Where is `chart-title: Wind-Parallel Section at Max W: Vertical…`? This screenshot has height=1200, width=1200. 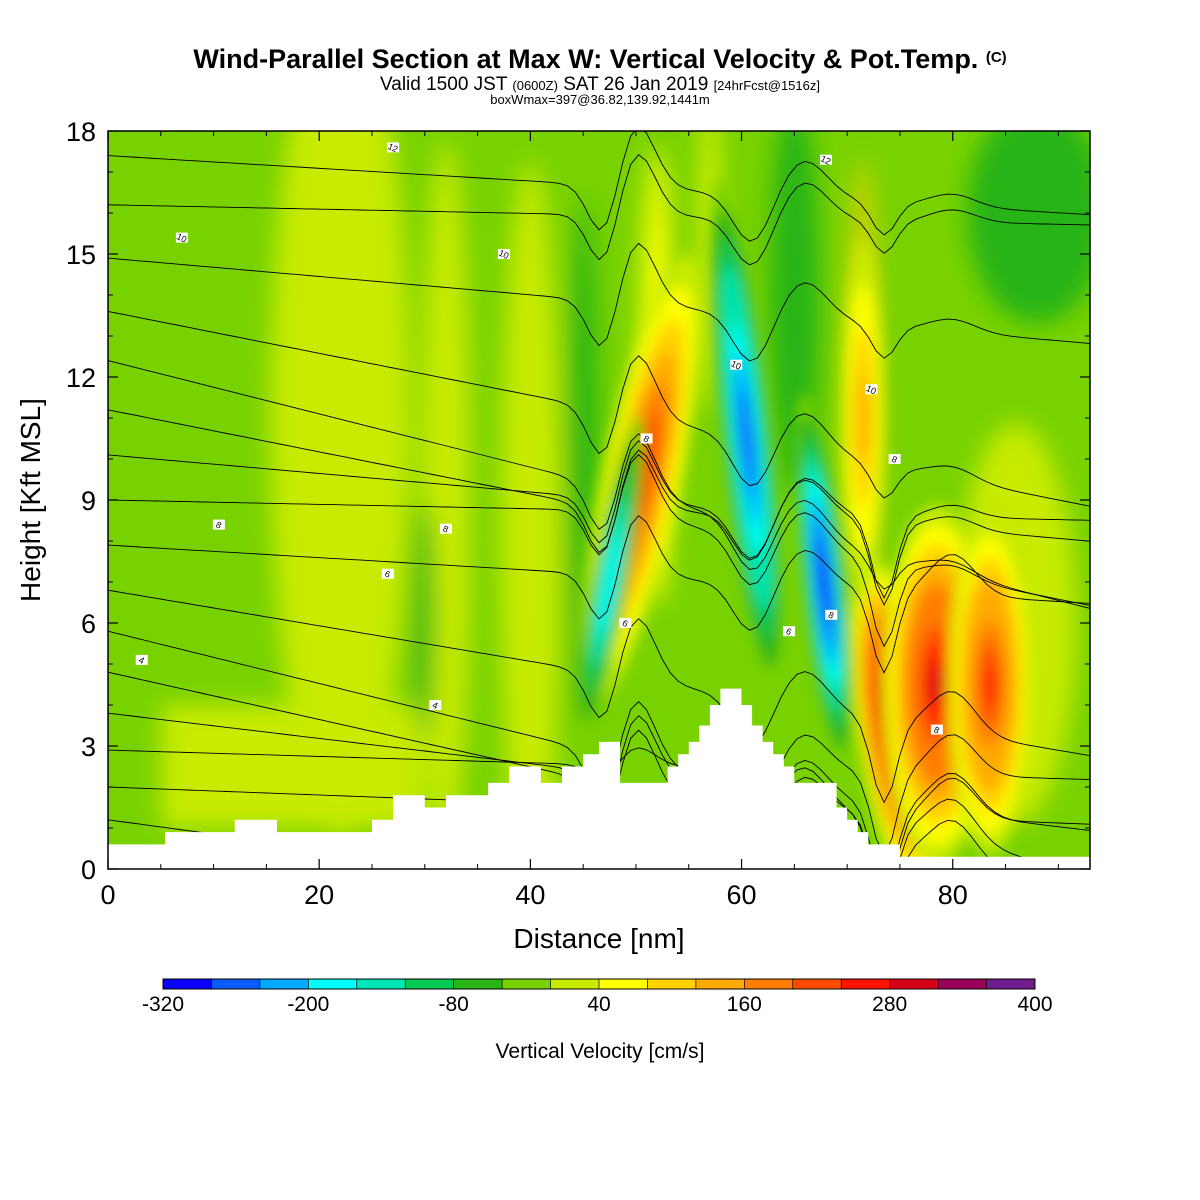 chart-title: Wind-Parallel Section at Max W: Vertical… is located at coordinates (600, 59).